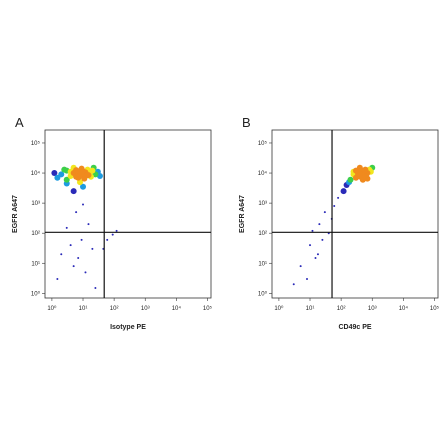 The width and height of the screenshot is (440, 446). What do you see at coordinates (246, 122) in the screenshot?
I see `panel-label: B` at bounding box center [246, 122].